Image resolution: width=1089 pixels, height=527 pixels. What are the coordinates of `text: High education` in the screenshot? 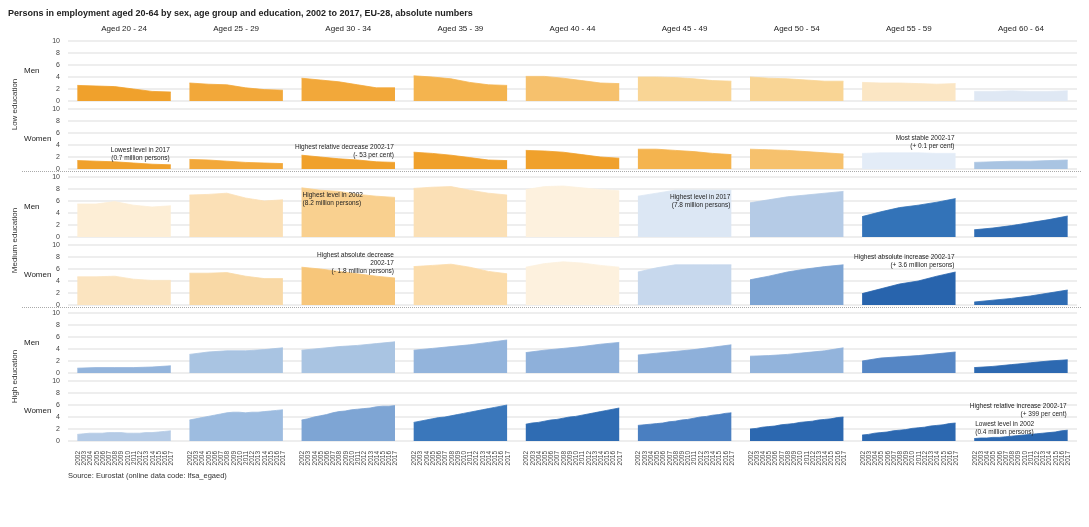 It's located at (15, 376).